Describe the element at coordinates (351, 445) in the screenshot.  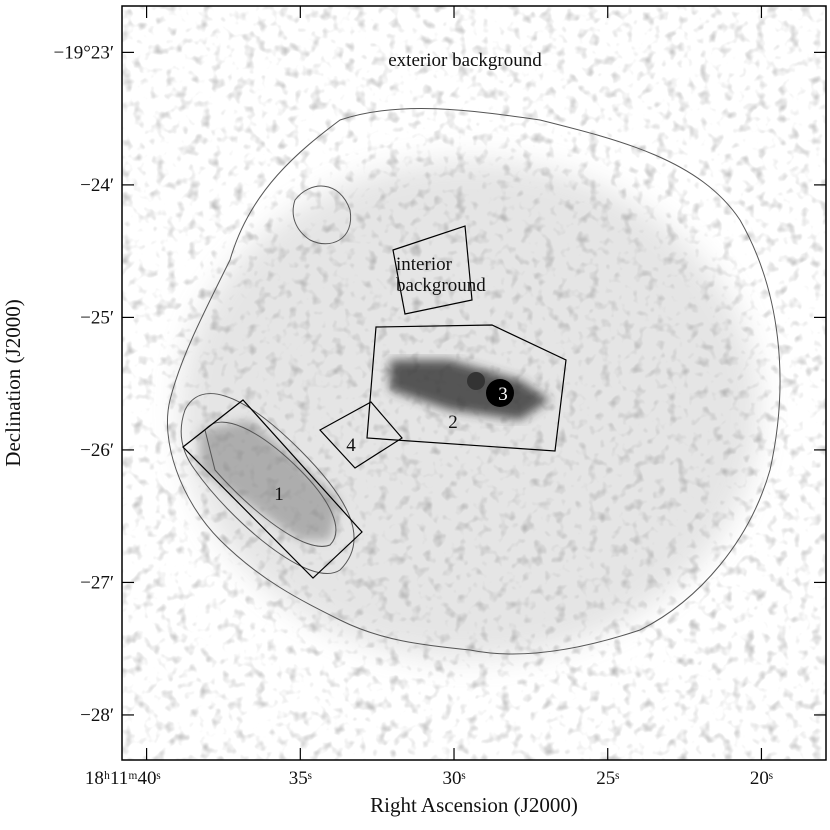
I see `annotation: 4` at that location.